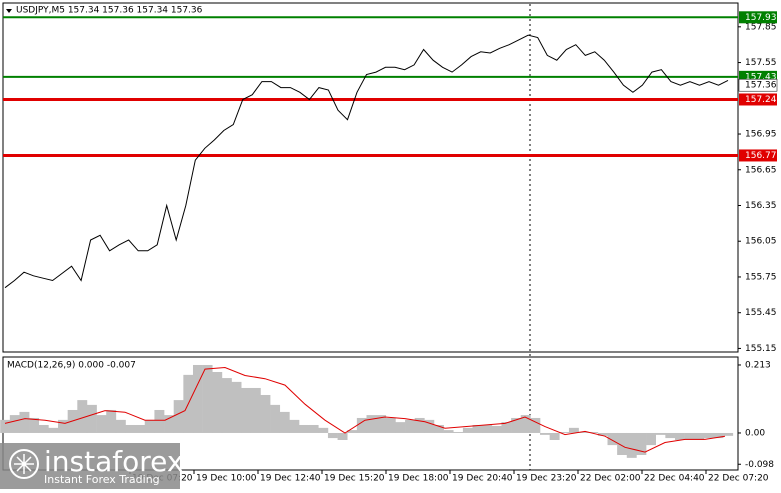 Image resolution: width=781 pixels, height=493 pixels. I want to click on y-tick-label: 156.35, so click(761, 206).